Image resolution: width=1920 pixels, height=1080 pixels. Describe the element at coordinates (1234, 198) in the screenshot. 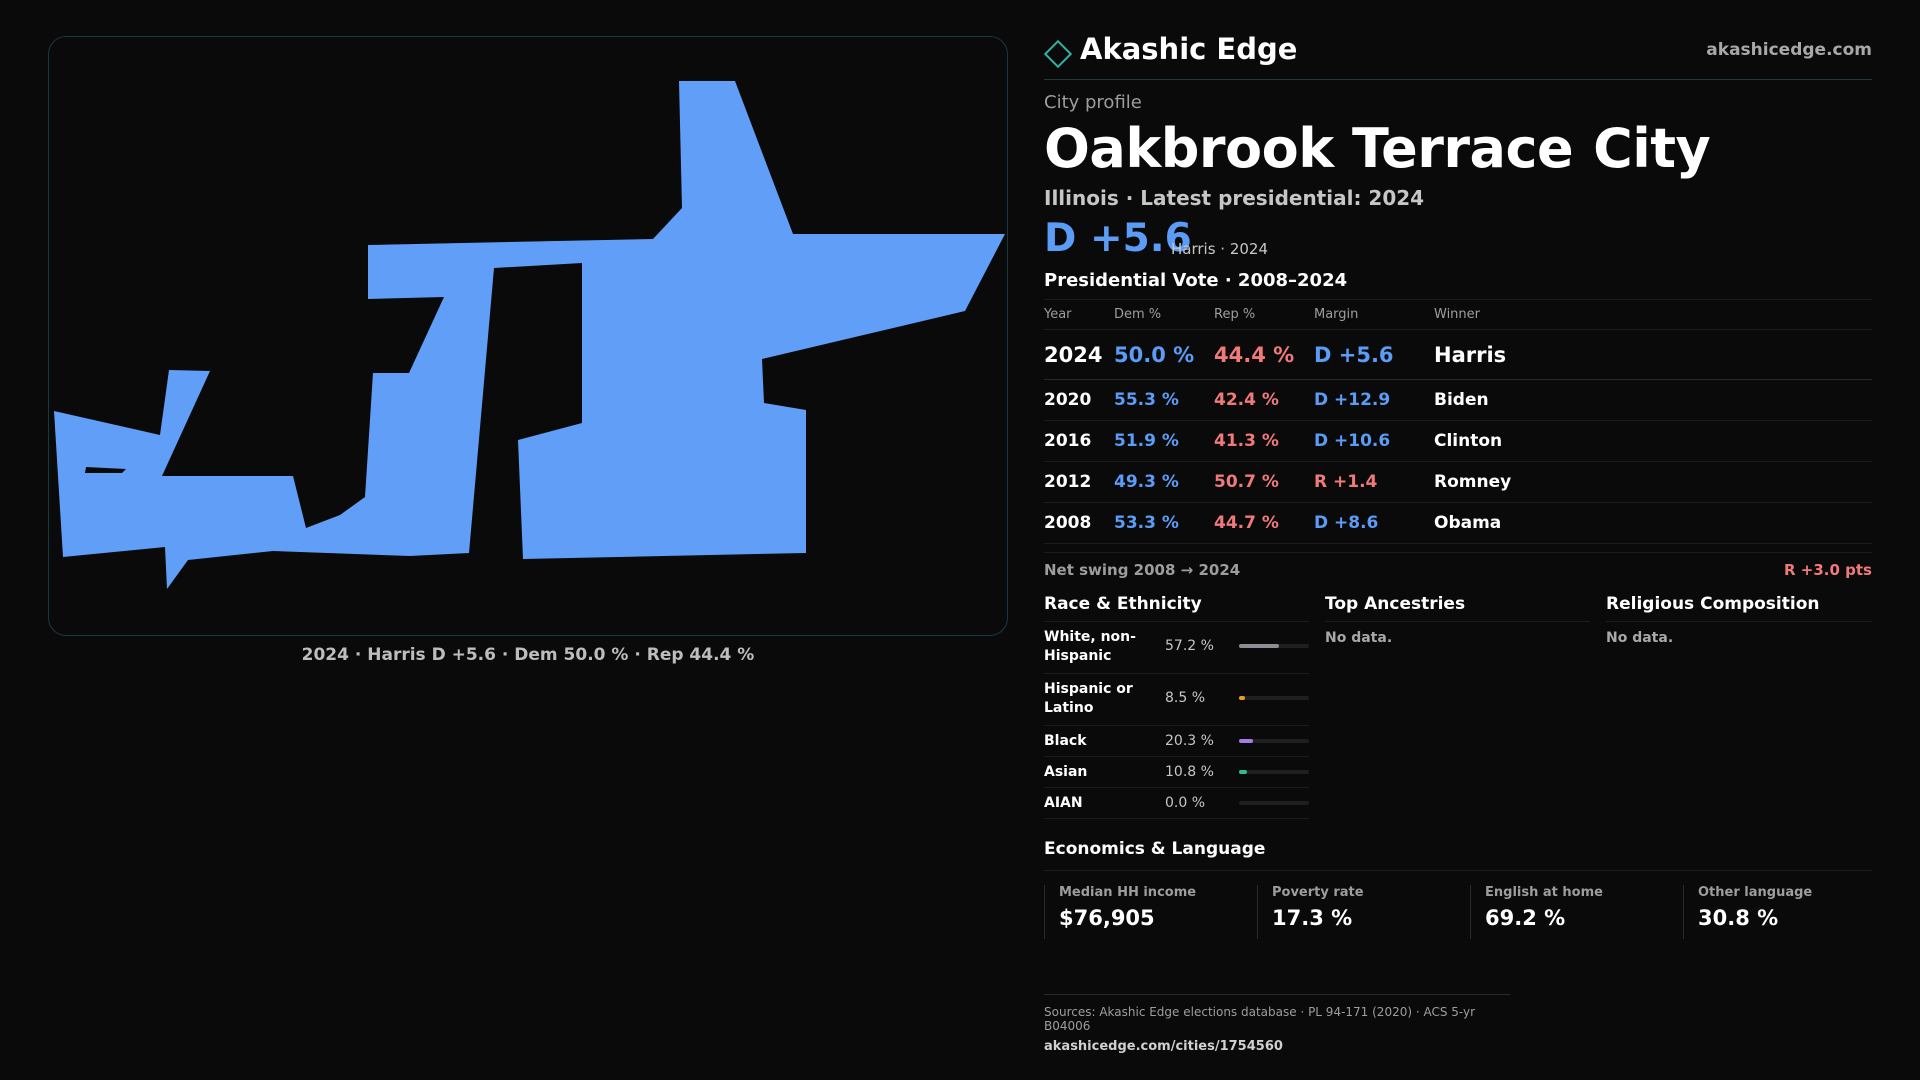

I see `city-subtitle: Illinois · Latest presidential: 2024` at that location.